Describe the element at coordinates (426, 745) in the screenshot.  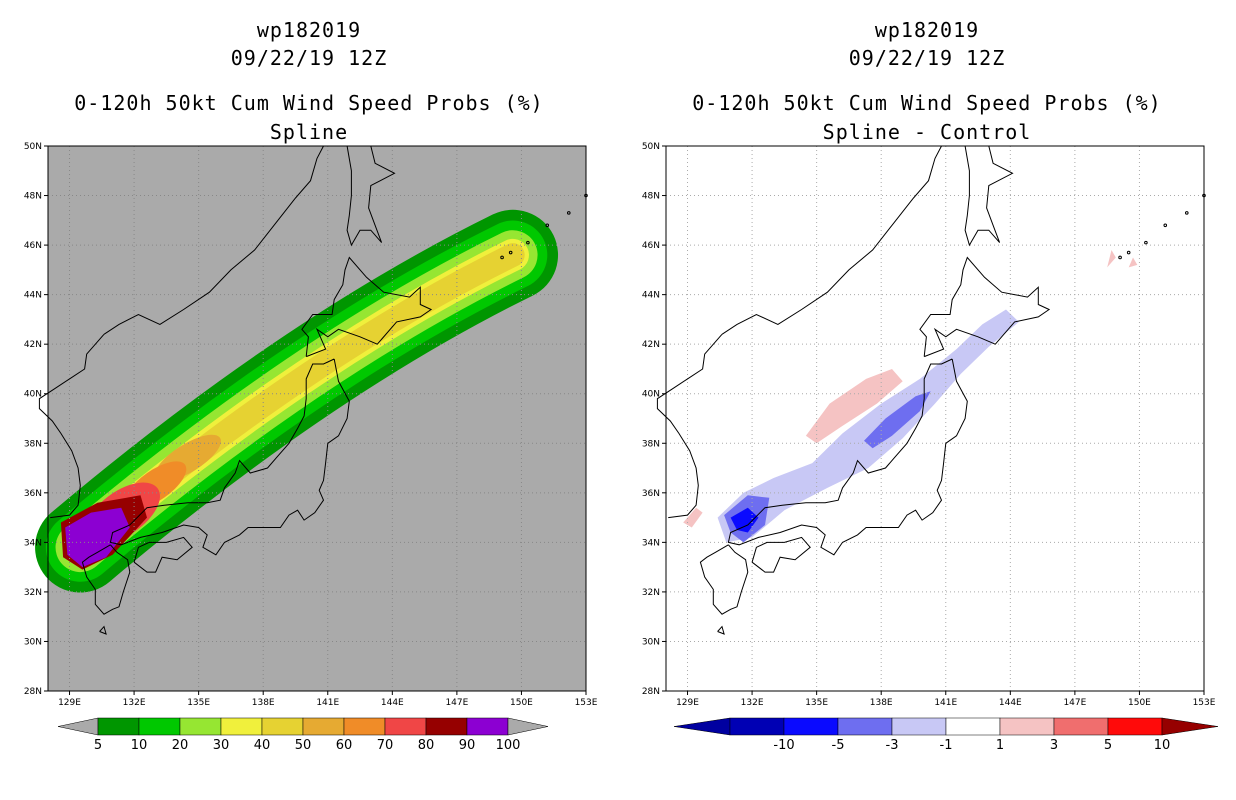
I see `colorbar-label: 80` at that location.